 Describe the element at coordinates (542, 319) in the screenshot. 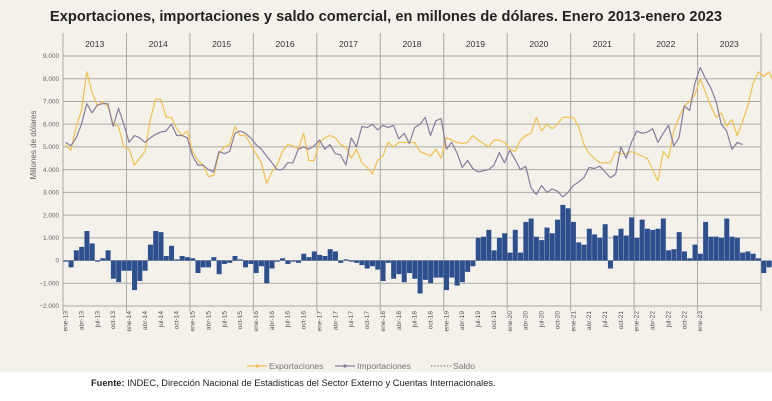

I see `x-tick-label: jul-20` at that location.